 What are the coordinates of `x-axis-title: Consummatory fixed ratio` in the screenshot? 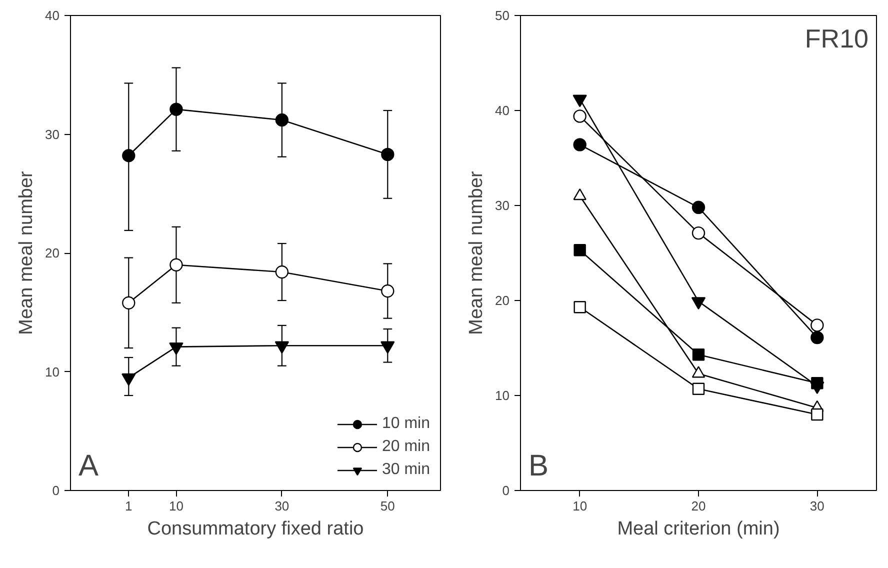 It's located at (255, 529).